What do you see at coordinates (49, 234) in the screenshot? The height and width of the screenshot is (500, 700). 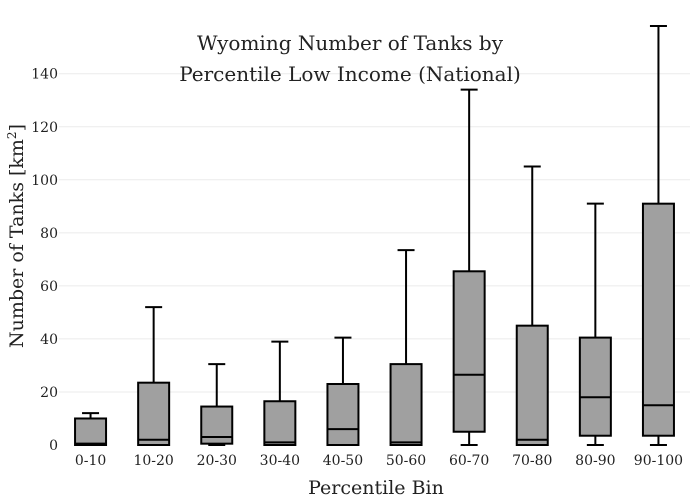 I see `y-tick-label: 80` at bounding box center [49, 234].